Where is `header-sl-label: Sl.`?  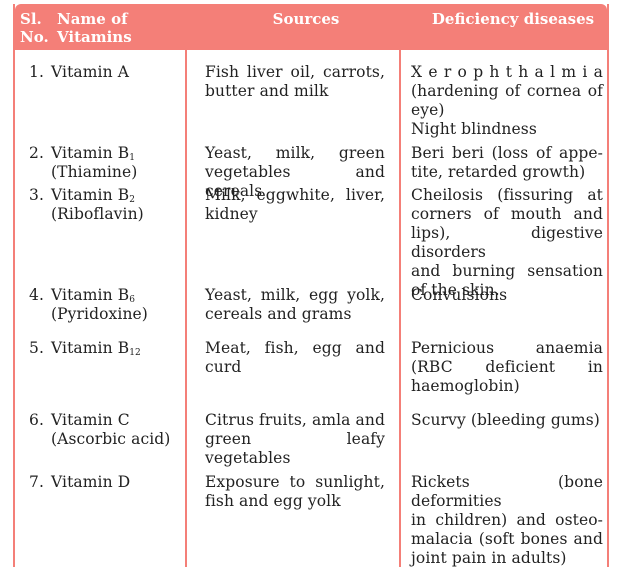
header-sl-label: Sl. is located at coordinates (31, 19).